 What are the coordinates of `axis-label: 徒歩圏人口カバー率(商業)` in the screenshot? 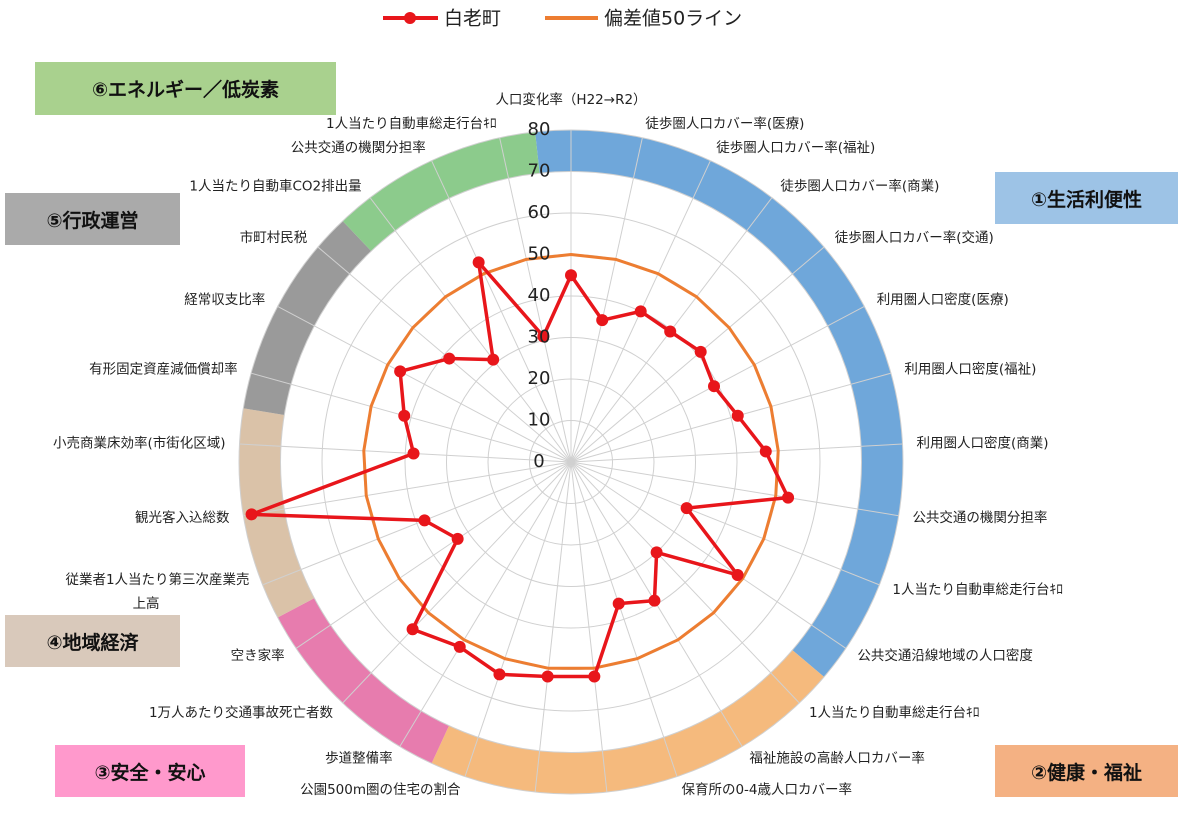 It's located at (859, 186).